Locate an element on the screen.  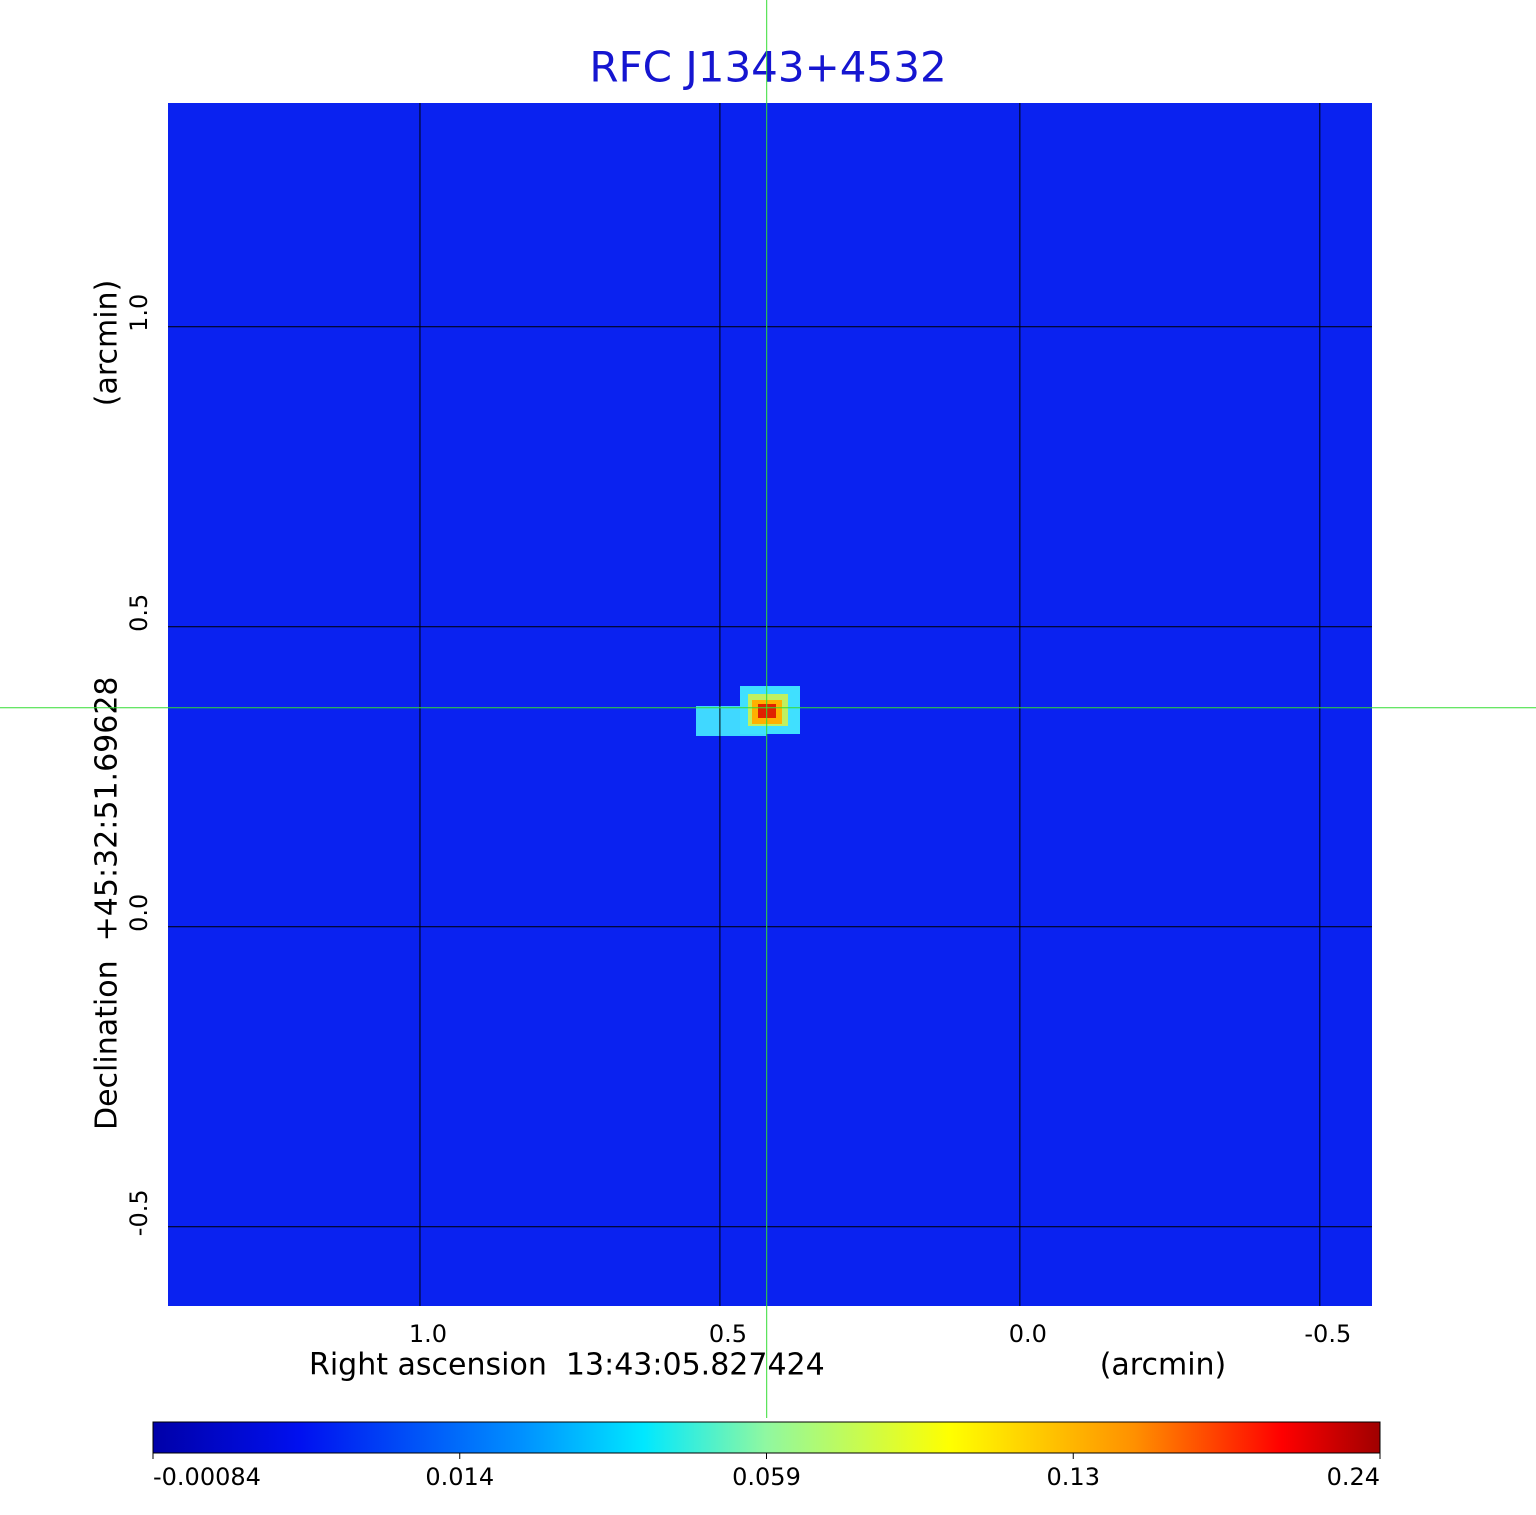
x-axis-label: Right ascension 13:43:05.827424 is located at coordinates (567, 1365).